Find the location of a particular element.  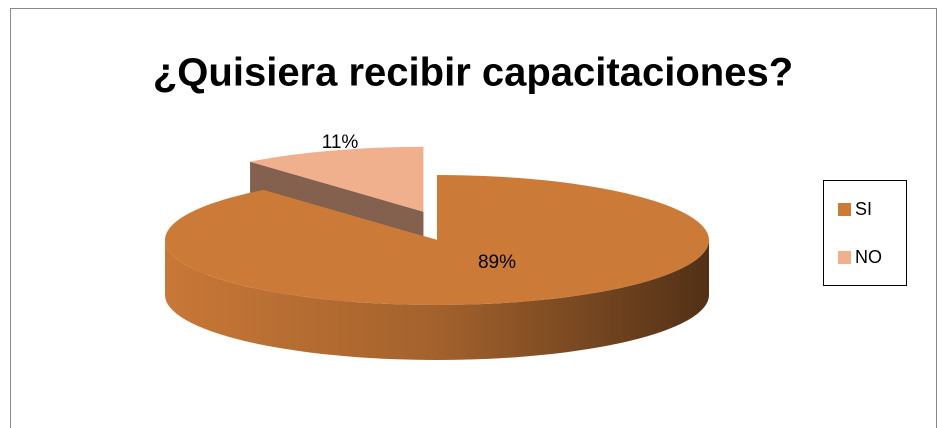

slice is located at coordinates (337, 179).